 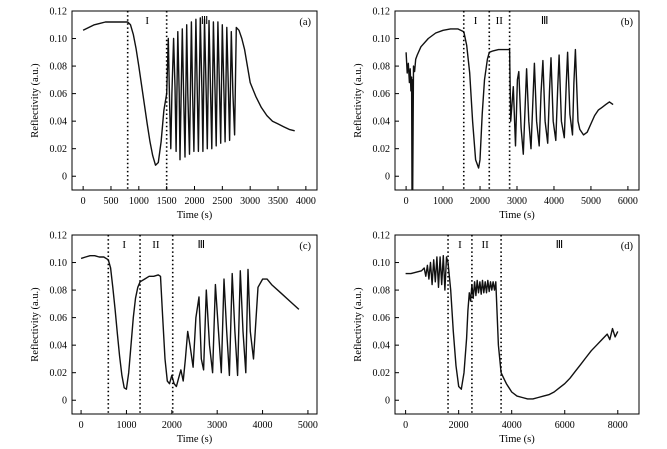 What do you see at coordinates (110, 201) in the screenshot?
I see `x-tick-label: 500` at bounding box center [110, 201].